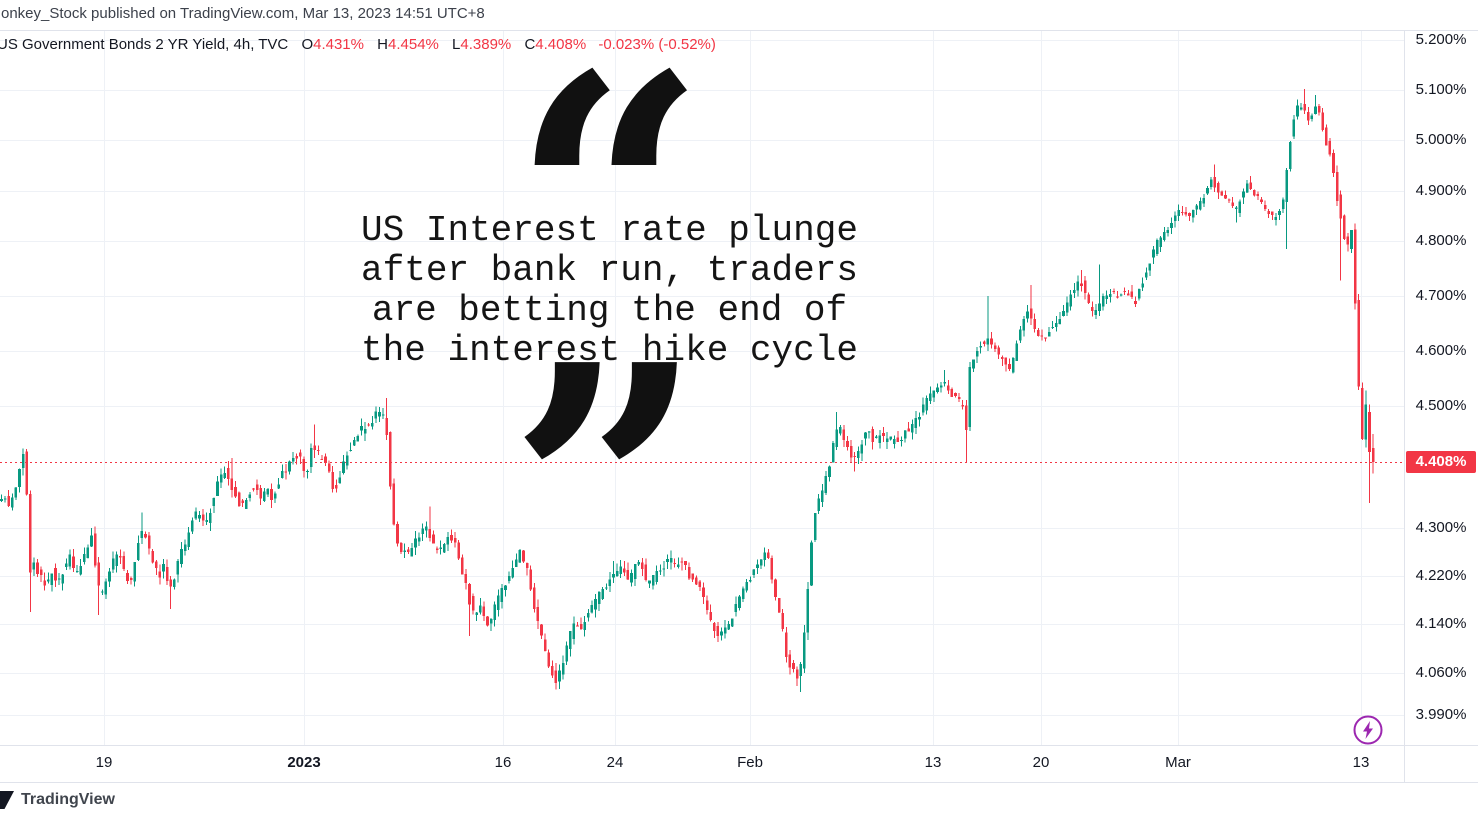 The width and height of the screenshot is (1478, 816). I want to click on price-axis-label: 4.800%, so click(1441, 240).